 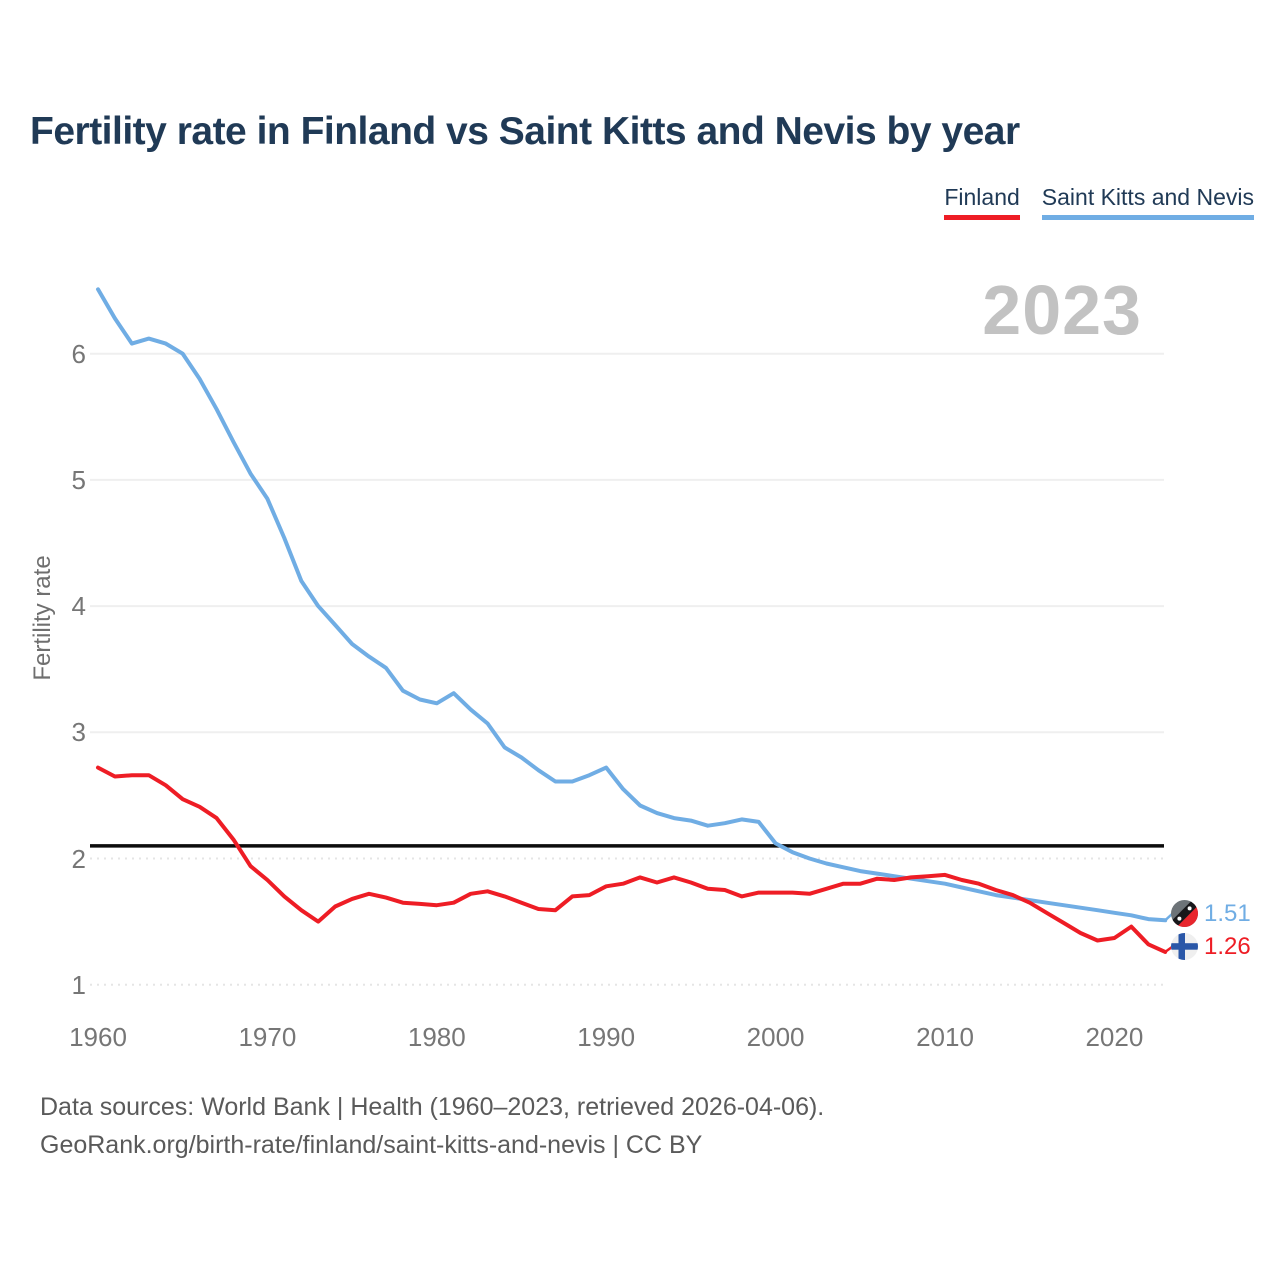 I want to click on end-label-saint-kitts-value: 1.51, so click(x=1227, y=913).